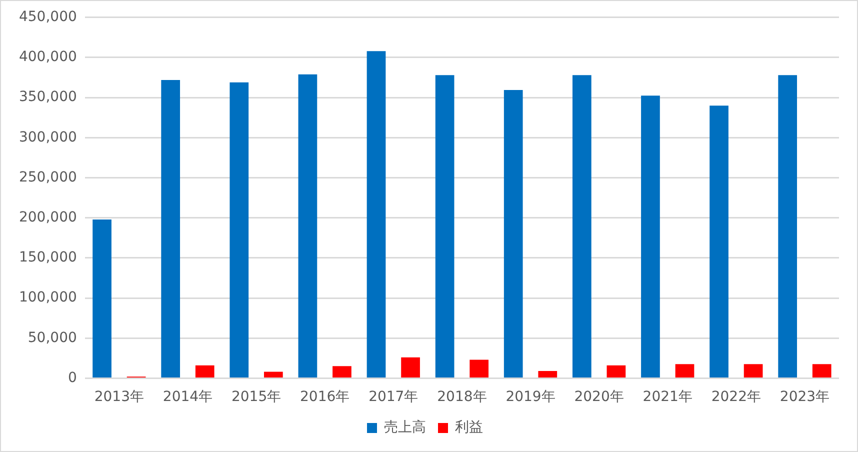 The width and height of the screenshot is (858, 452). What do you see at coordinates (47, 137) in the screenshot?
I see `y-tick-label: 300,000` at bounding box center [47, 137].